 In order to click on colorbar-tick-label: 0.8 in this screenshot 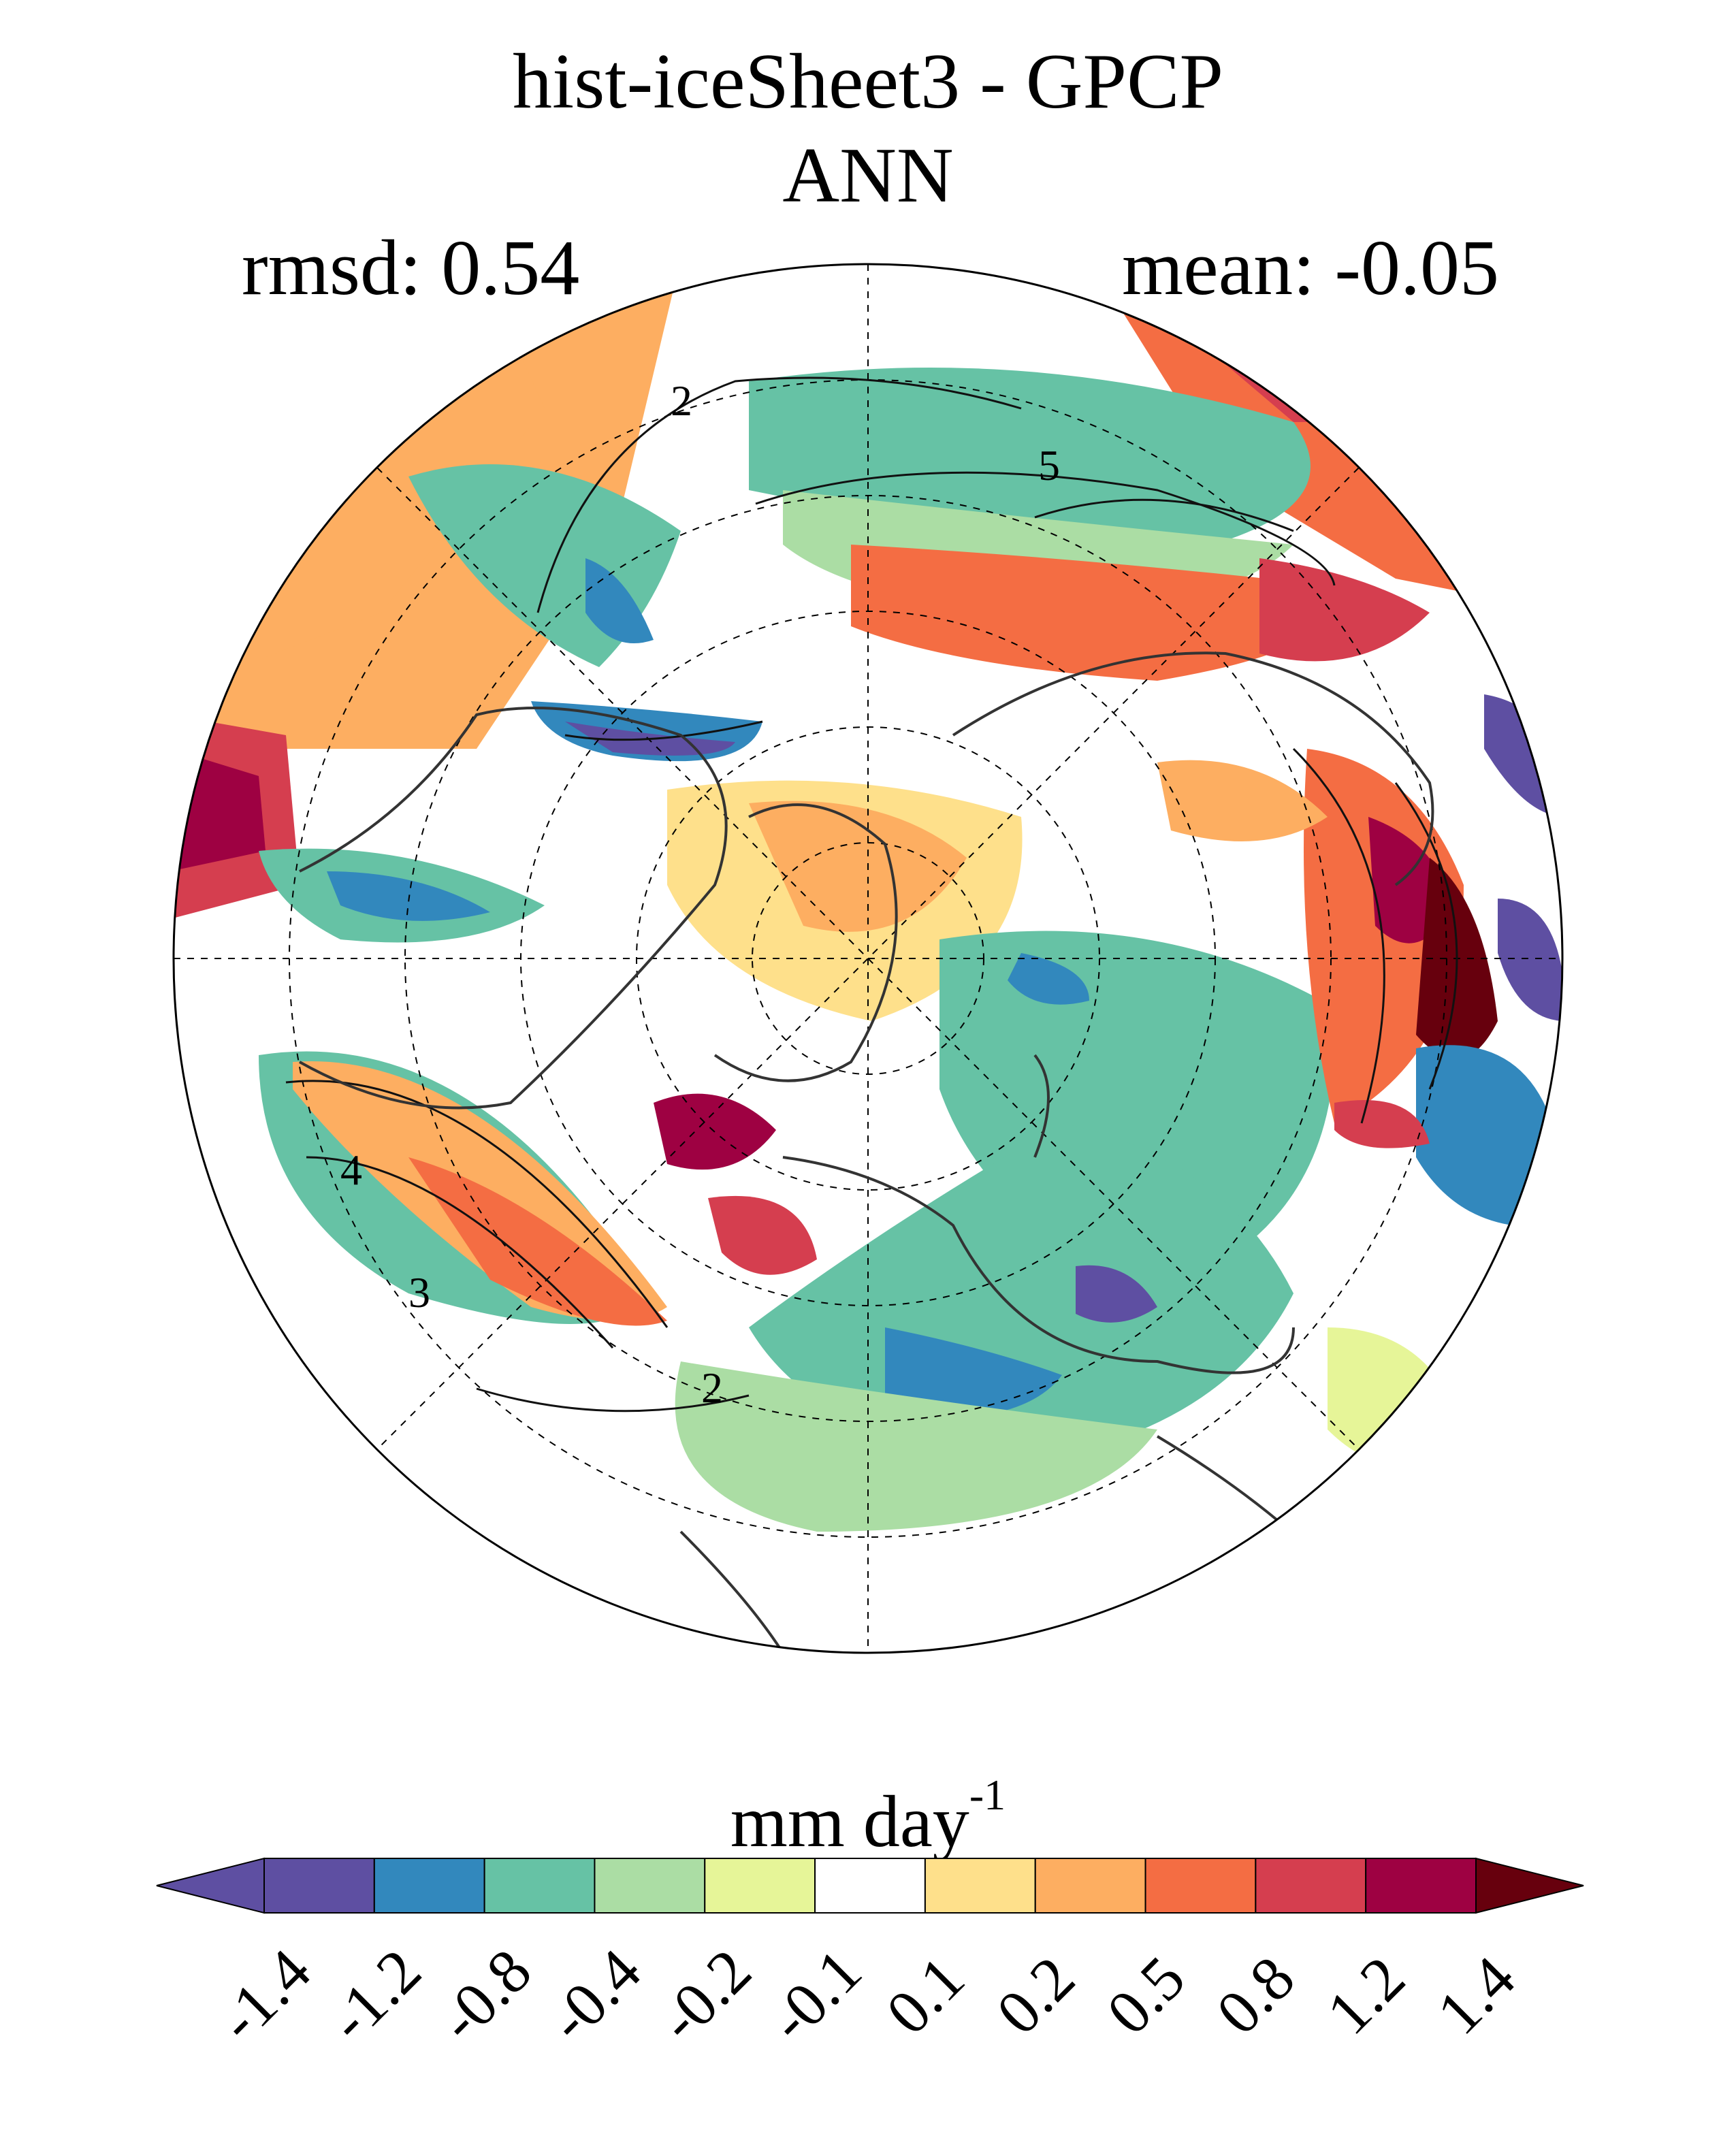, I will do `click(1255, 1995)`.